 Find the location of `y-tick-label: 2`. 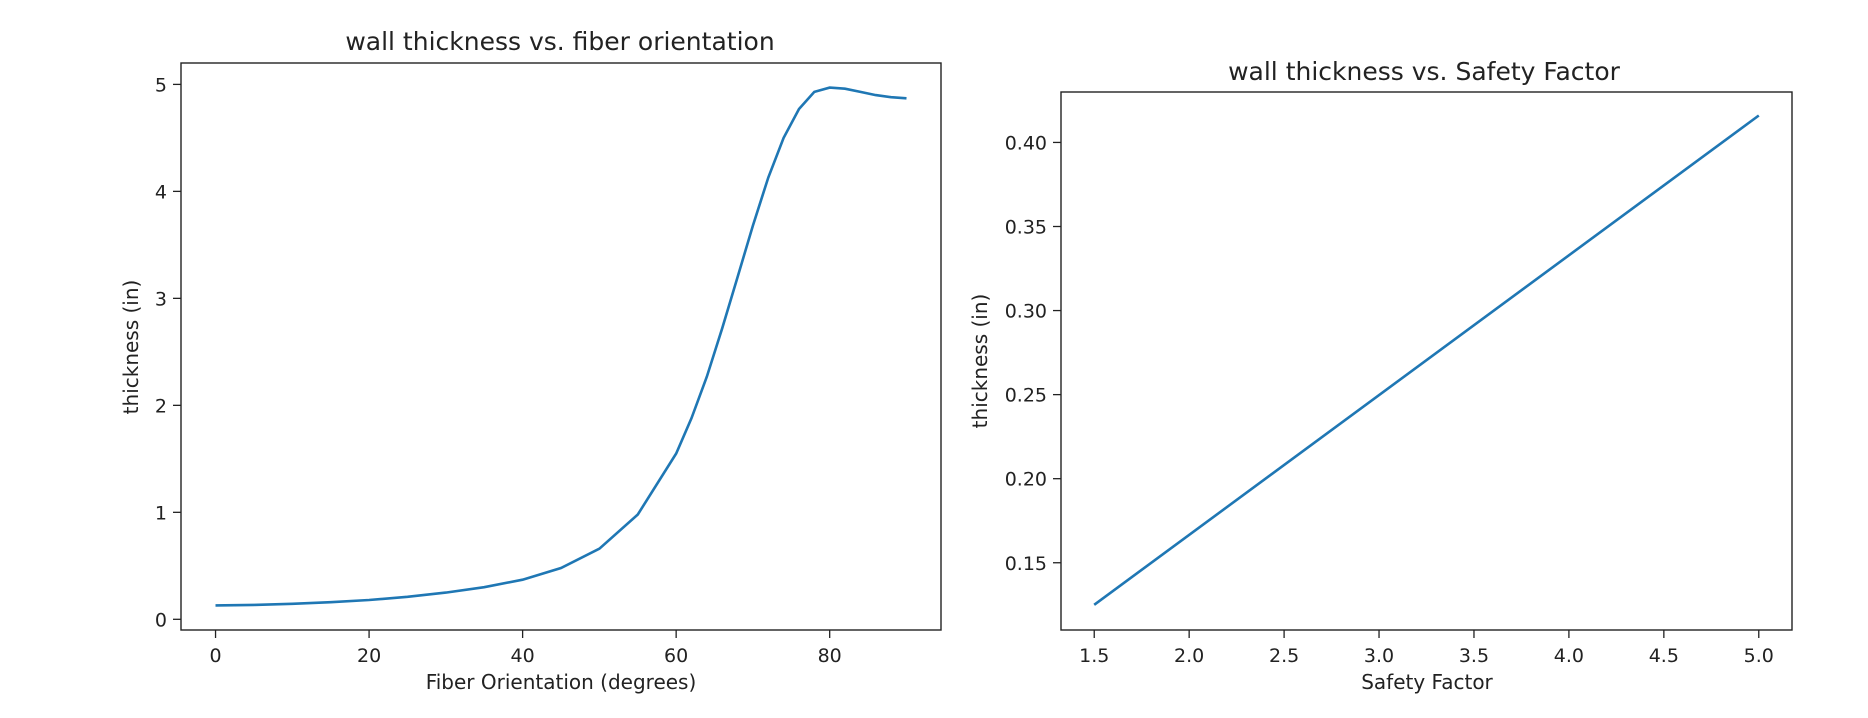

y-tick-label: 2 is located at coordinates (161, 406).